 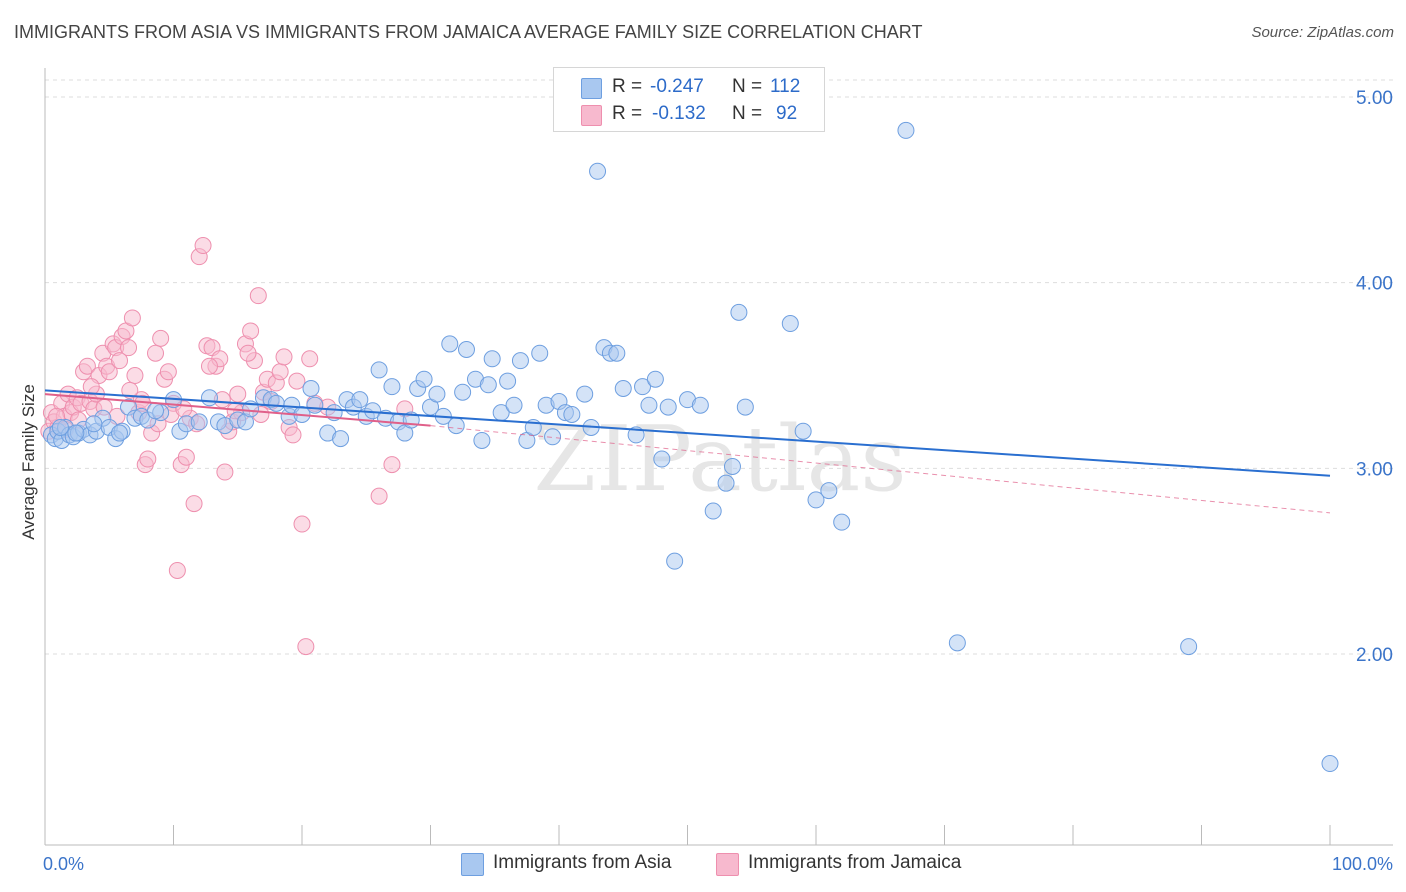 I want to click on source-label: Source: ZipAtlas.com, so click(x=1322, y=32).